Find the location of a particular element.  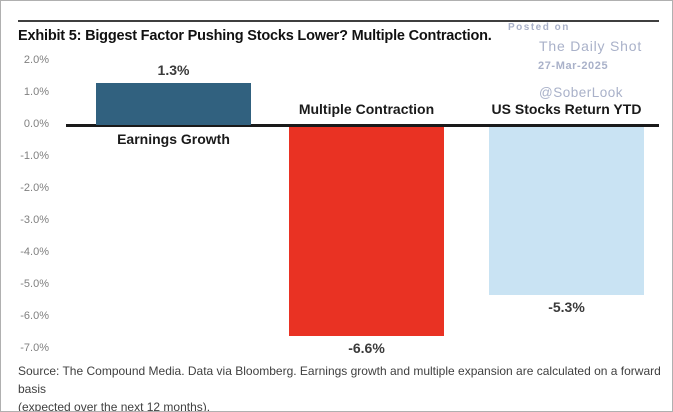

zero-baseline is located at coordinates (362, 125).